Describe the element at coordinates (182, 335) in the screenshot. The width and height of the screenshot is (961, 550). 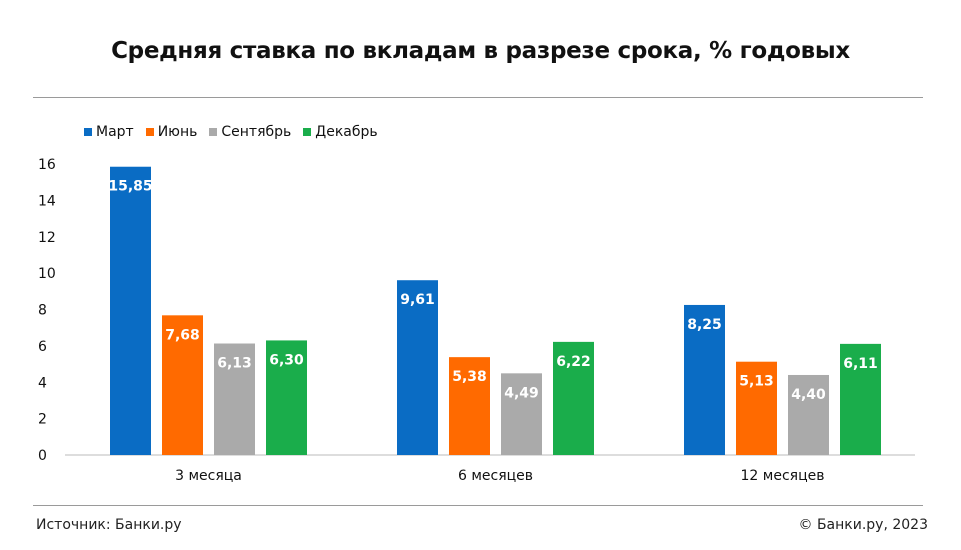
I see `data-label: 7,68` at that location.